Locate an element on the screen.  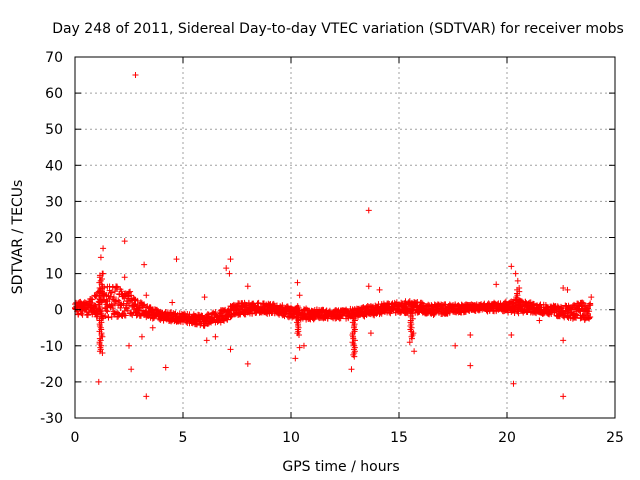
y-axis-label: SDTVAR / TECUs is located at coordinates (18, 237).